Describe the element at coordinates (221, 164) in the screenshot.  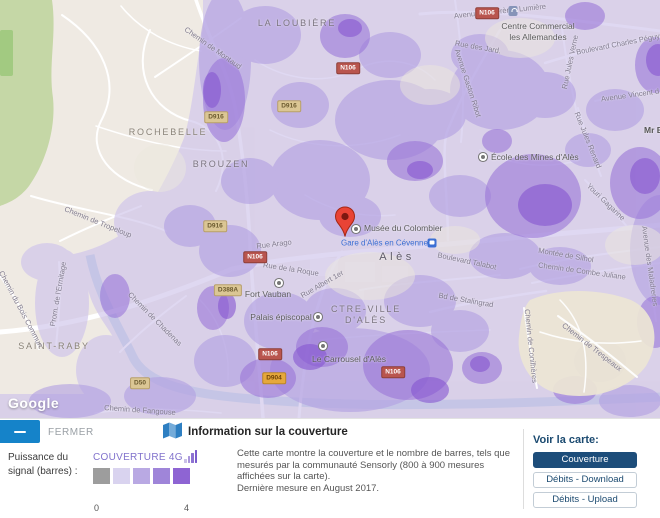
I see `area-label: BROUZEN` at that location.